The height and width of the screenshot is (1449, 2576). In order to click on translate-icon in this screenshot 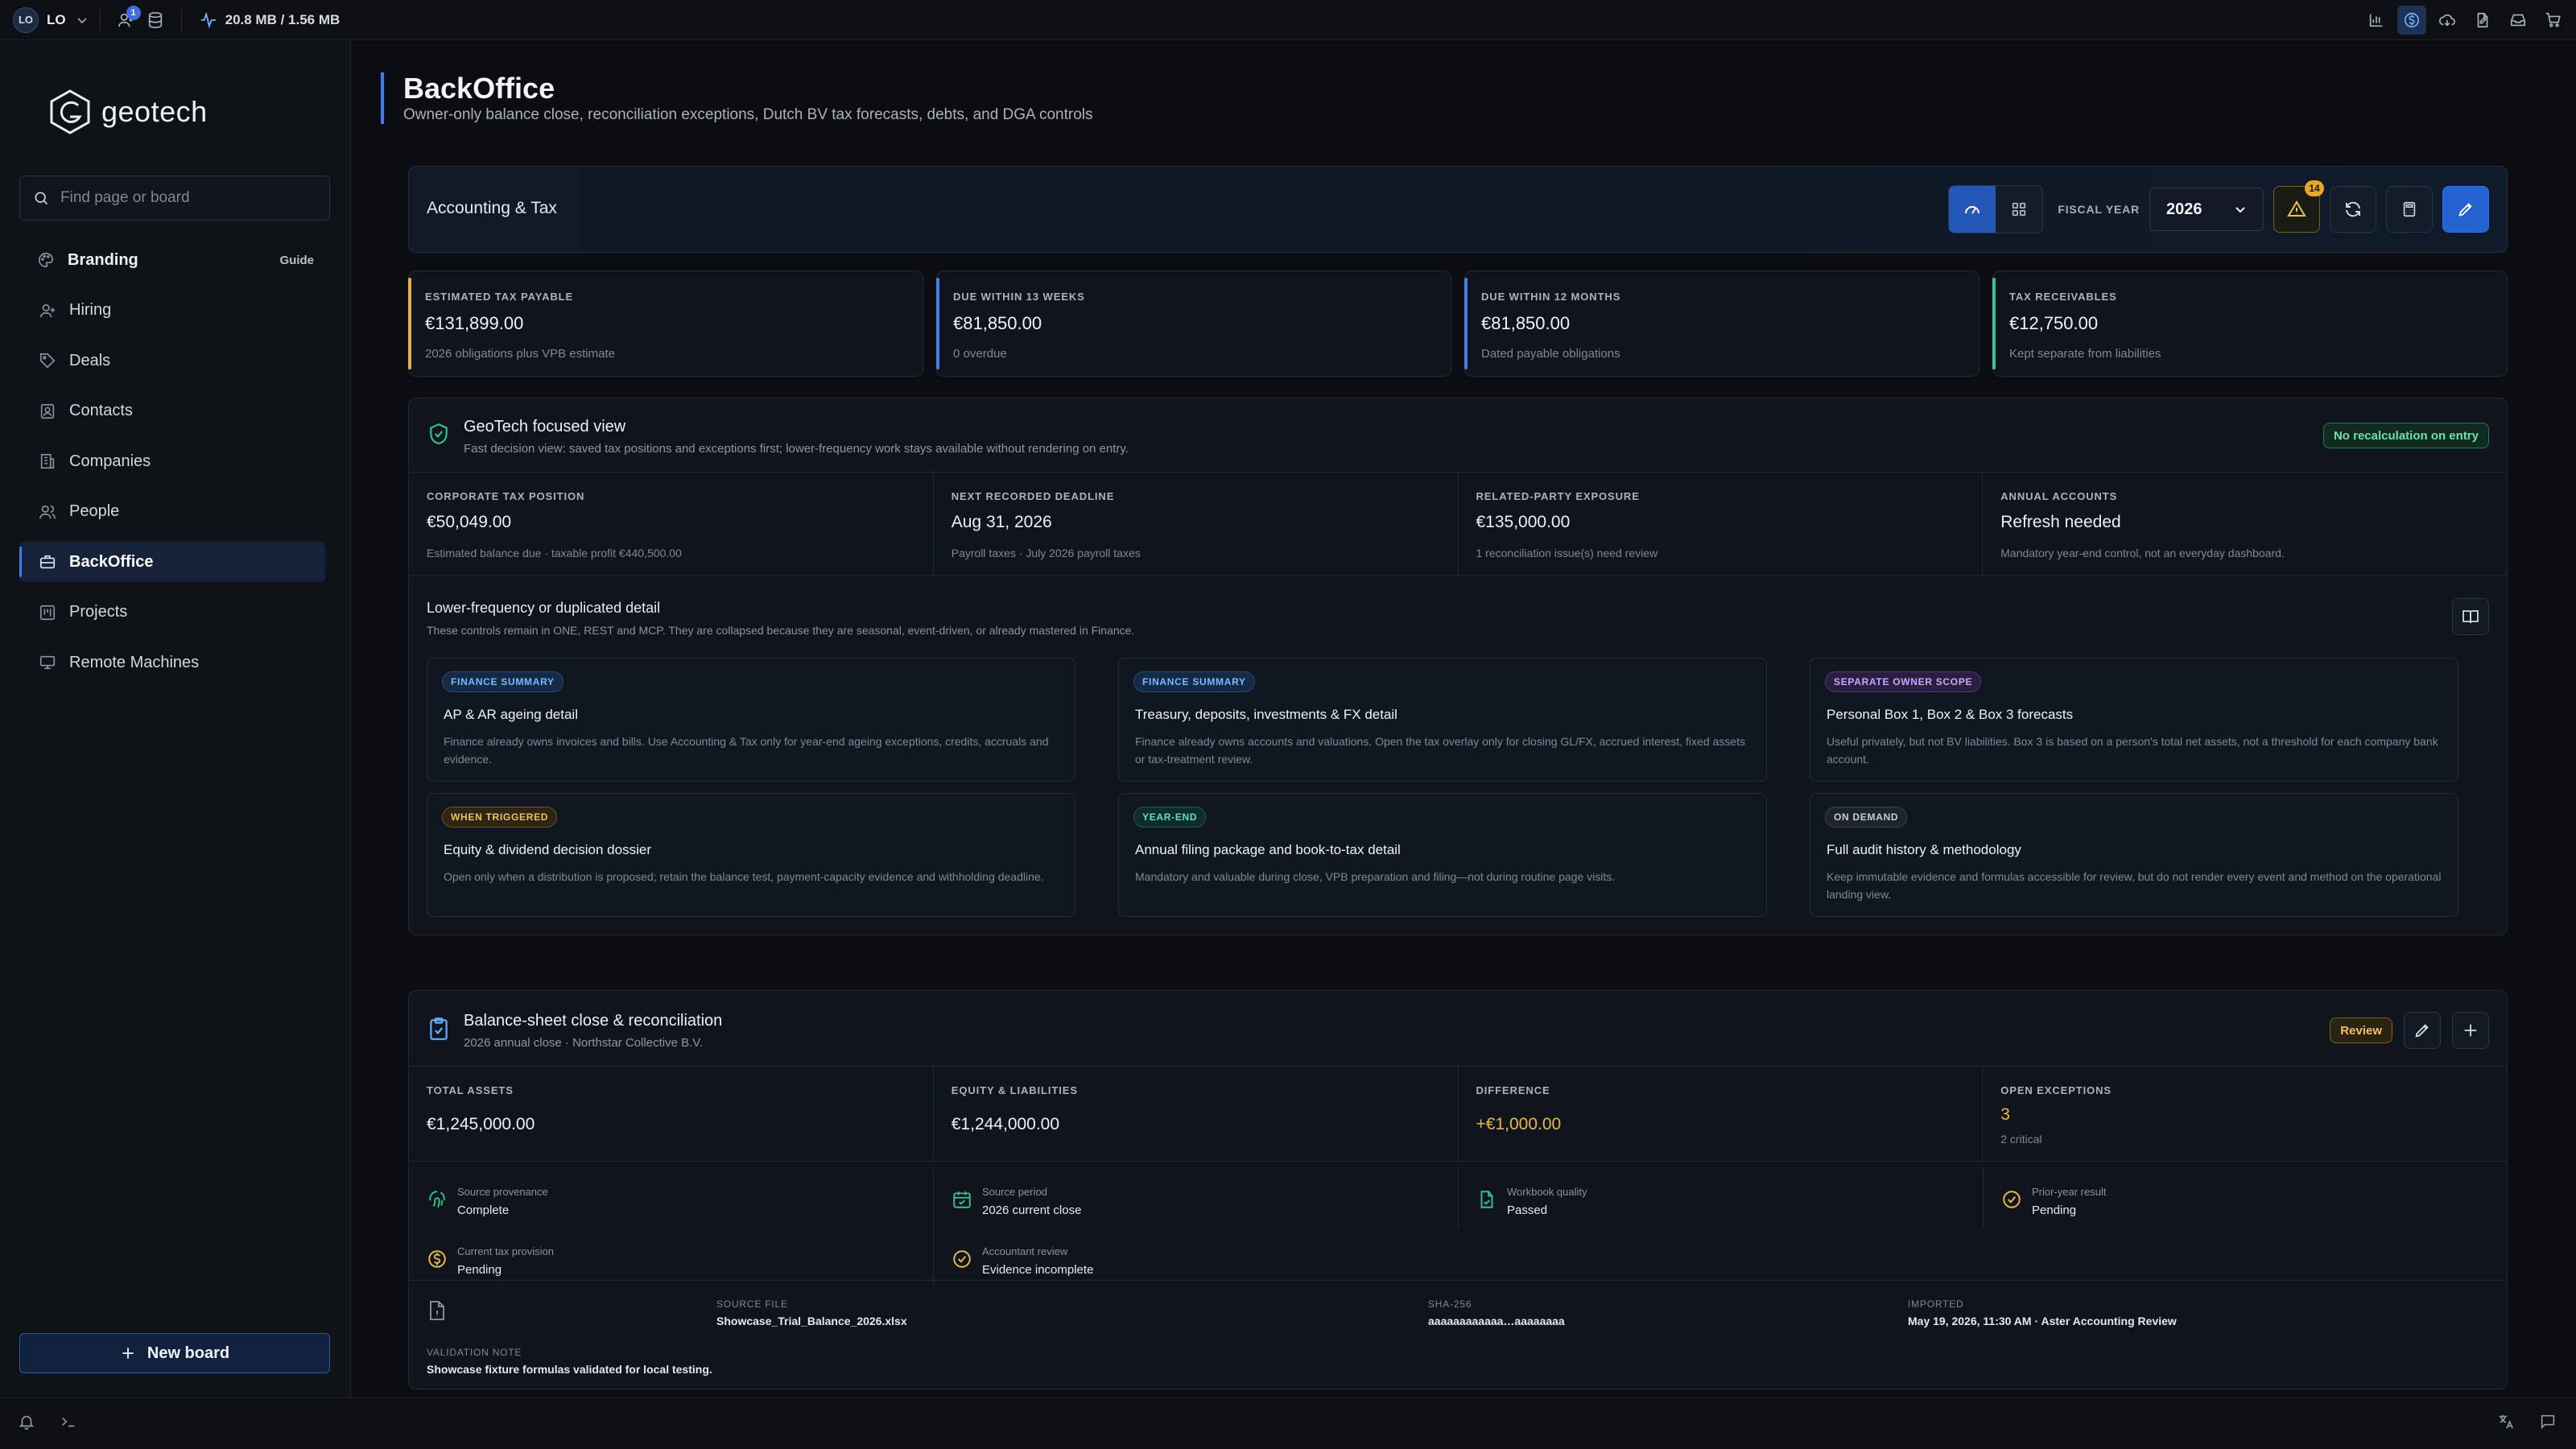, I will do `click(2506, 1421)`.